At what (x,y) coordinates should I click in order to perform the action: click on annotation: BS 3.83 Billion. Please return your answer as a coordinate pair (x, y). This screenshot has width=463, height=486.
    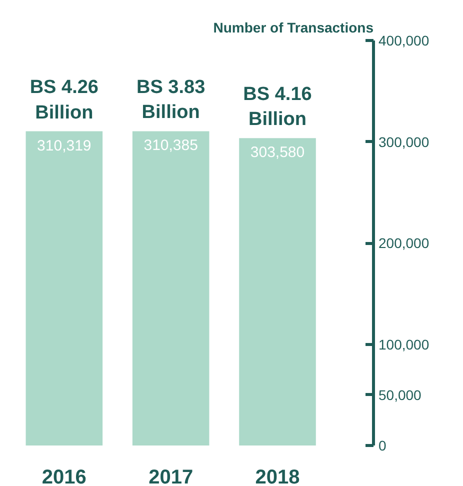
    Looking at the image, I should click on (171, 100).